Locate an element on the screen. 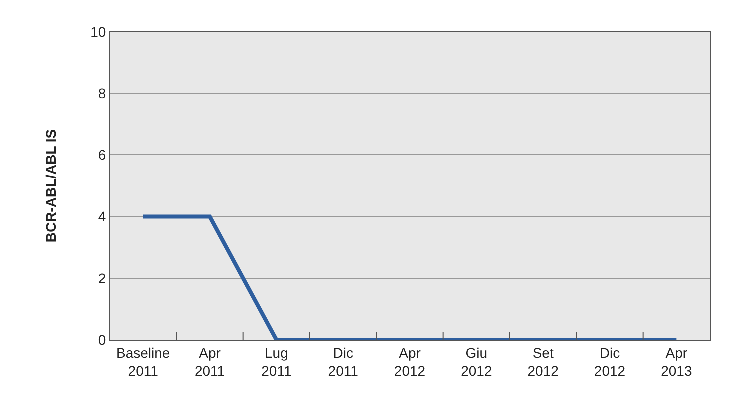  y-tick-label: 10 is located at coordinates (98, 32).